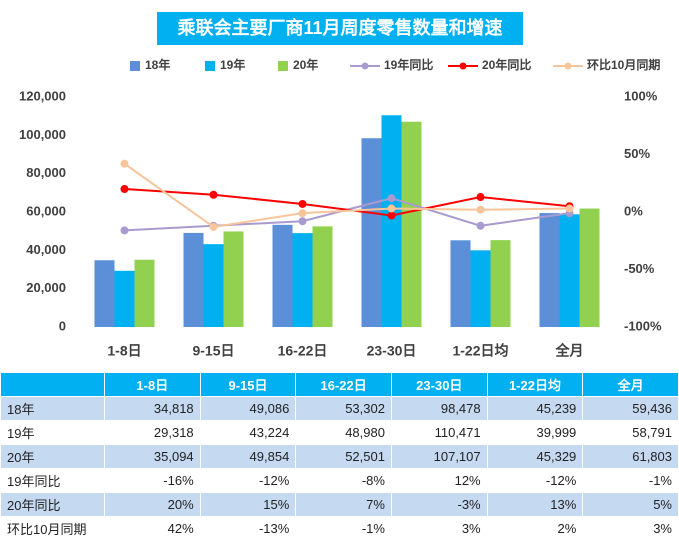 Image resolution: width=679 pixels, height=548 pixels. Describe the element at coordinates (248, 432) in the screenshot. I see `table-cell: 43,224` at that location.